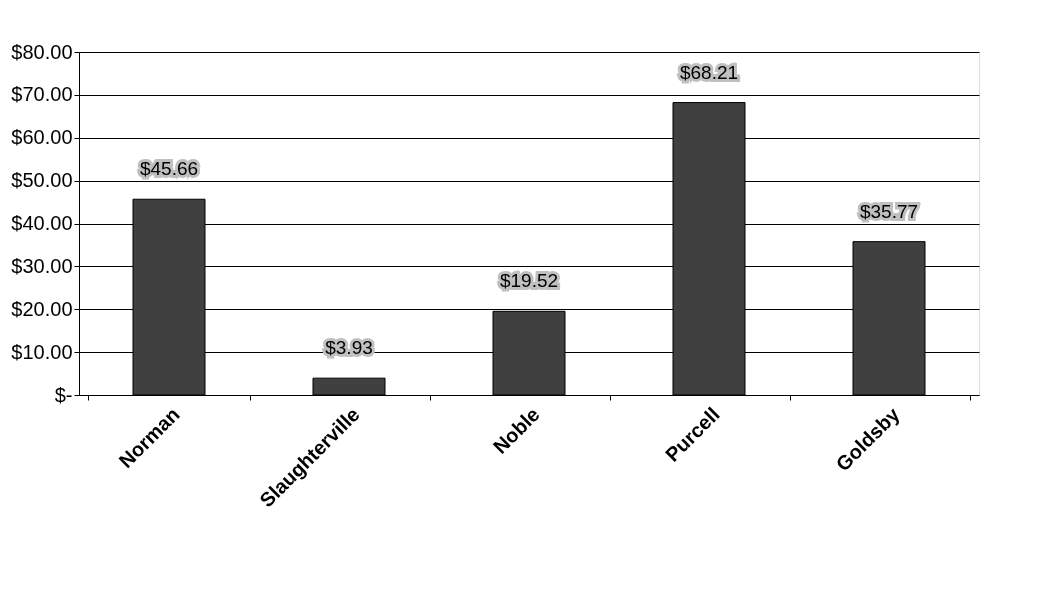  What do you see at coordinates (169, 169) in the screenshot?
I see `data-label: $45.66` at bounding box center [169, 169].